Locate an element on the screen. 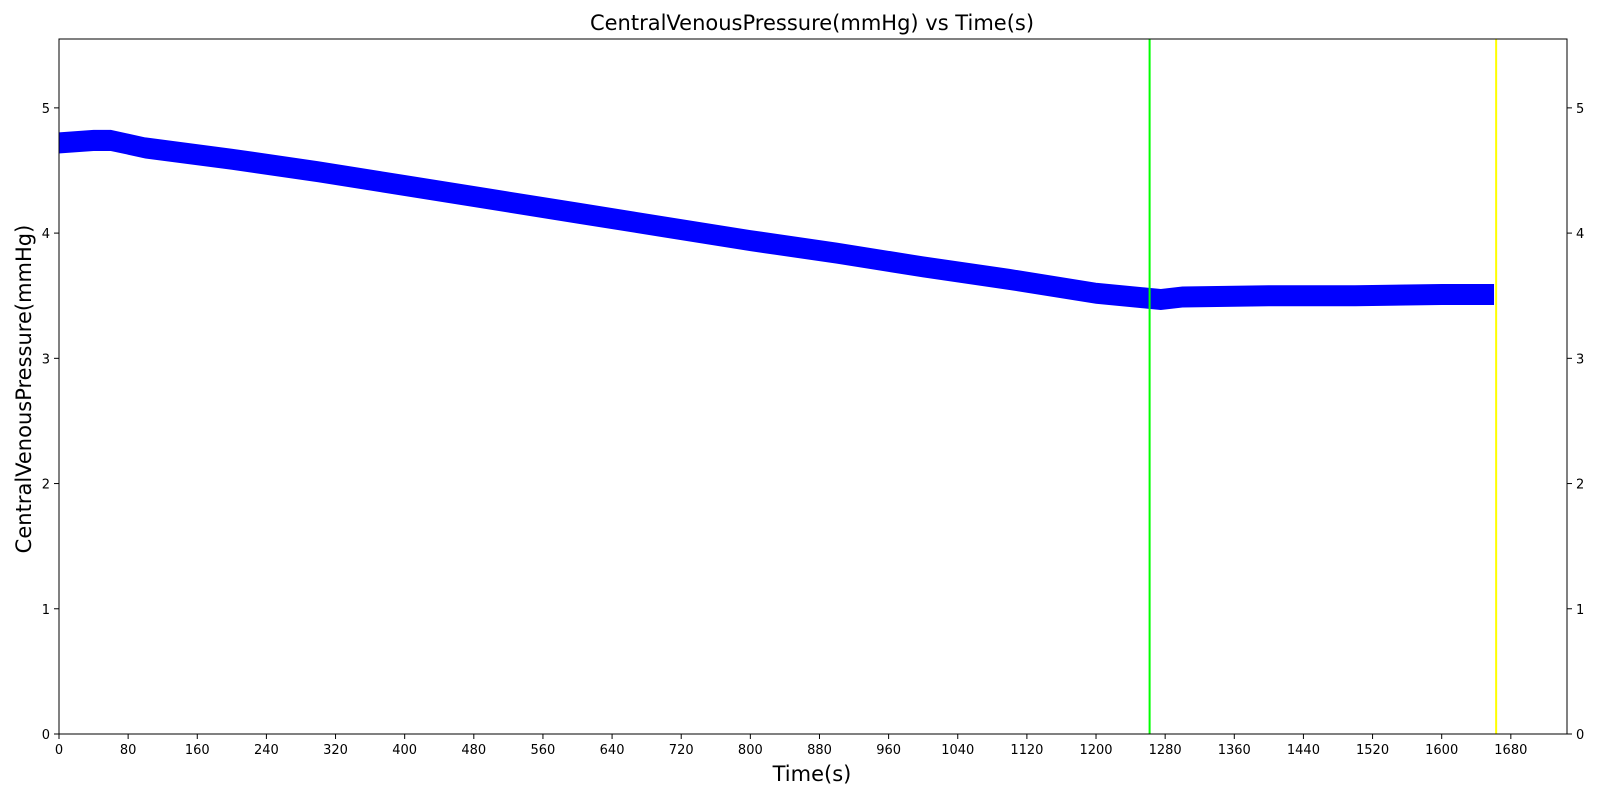  x-tick-label: 880 is located at coordinates (819, 750).